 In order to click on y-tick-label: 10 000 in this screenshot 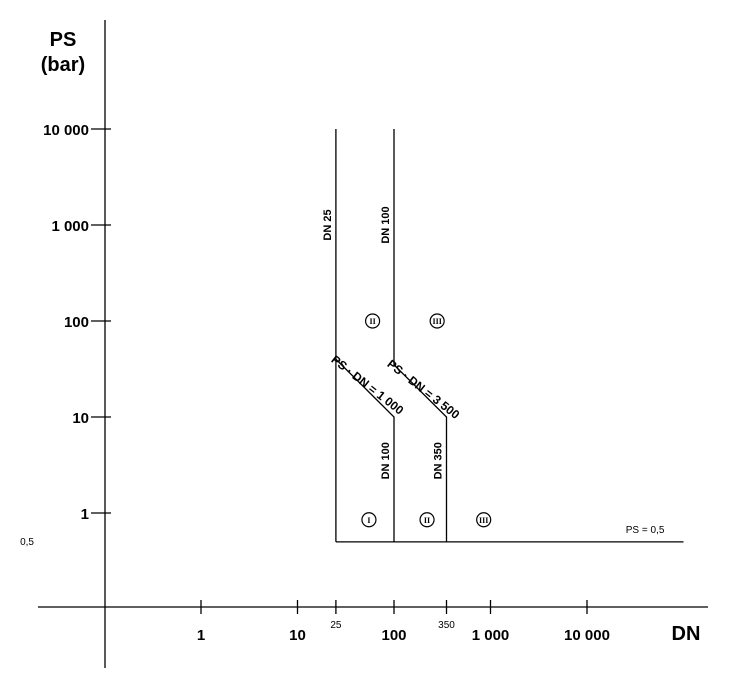, I will do `click(66, 130)`.